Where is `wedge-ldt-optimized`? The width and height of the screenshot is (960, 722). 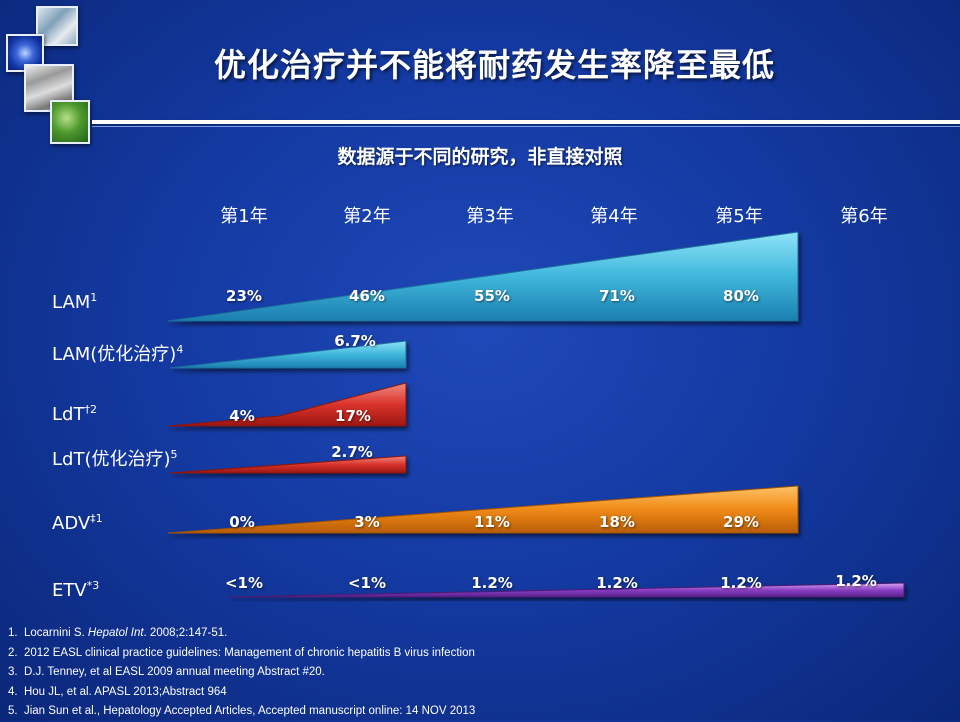
wedge-ldt-optimized is located at coordinates (288, 464).